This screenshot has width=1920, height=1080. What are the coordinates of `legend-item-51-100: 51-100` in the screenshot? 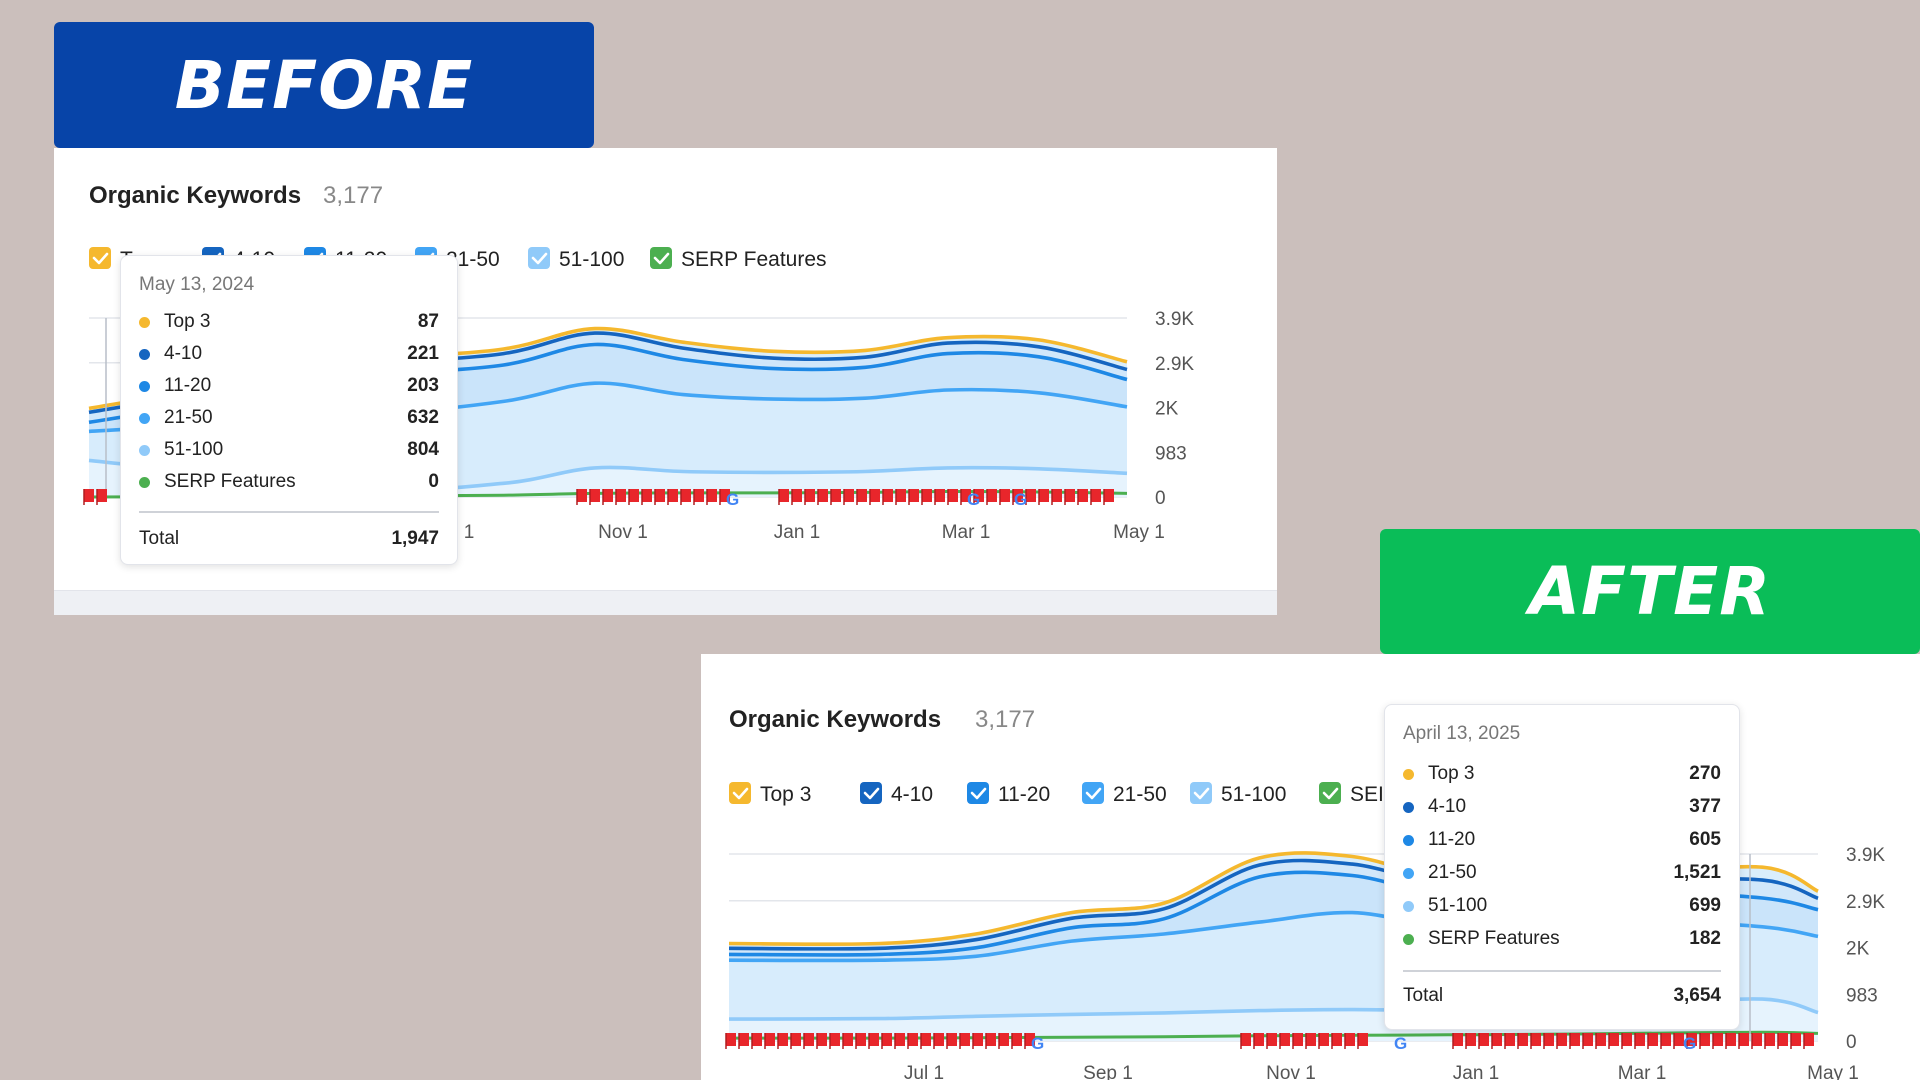 It's located at (576, 259).